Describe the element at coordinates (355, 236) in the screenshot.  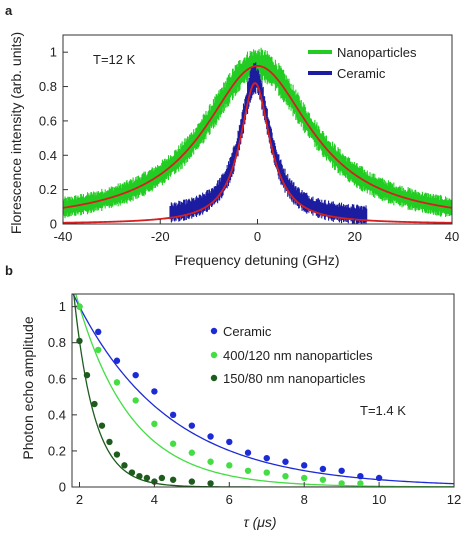
I see `x-tick-label-a: 20` at that location.